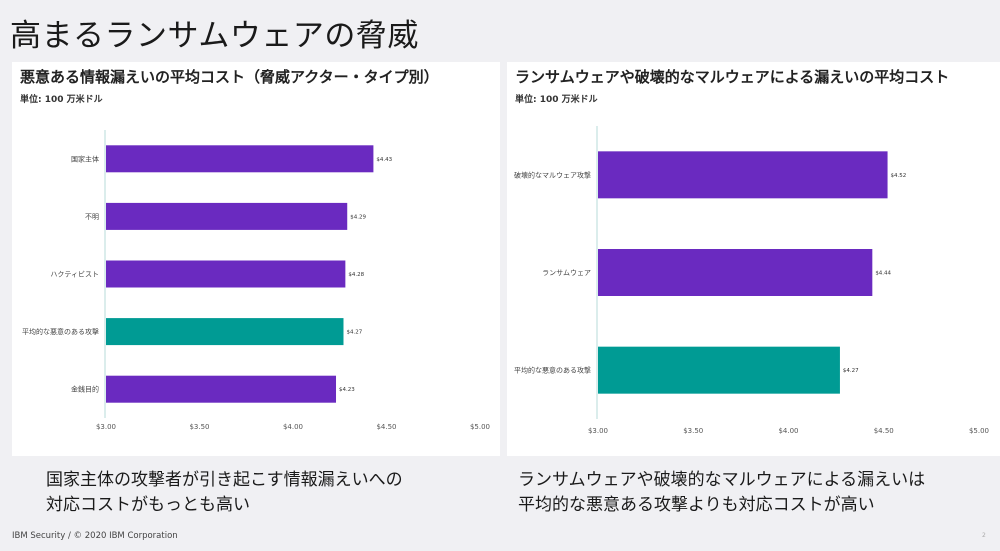 The height and width of the screenshot is (551, 1000). What do you see at coordinates (356, 275) in the screenshot?
I see `value-label: $4.28` at bounding box center [356, 275].